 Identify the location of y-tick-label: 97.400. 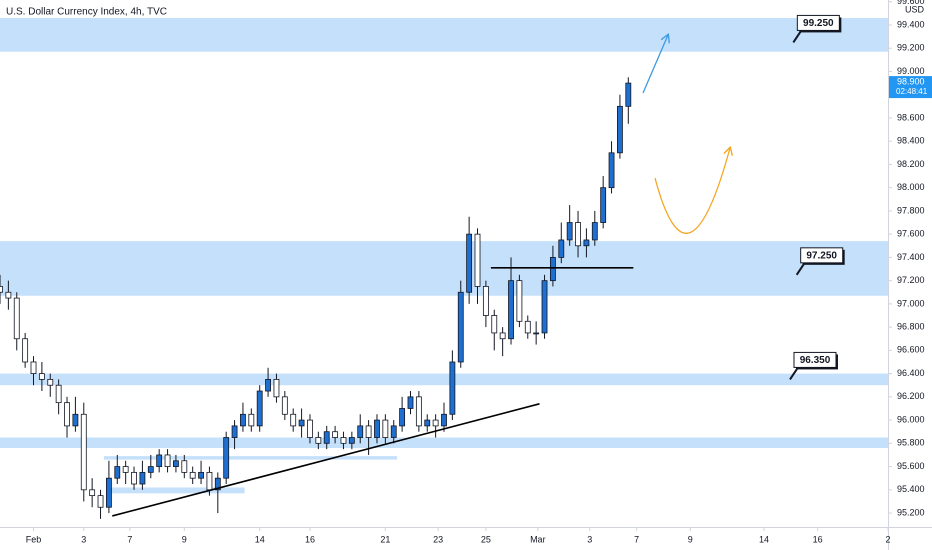
(911, 257).